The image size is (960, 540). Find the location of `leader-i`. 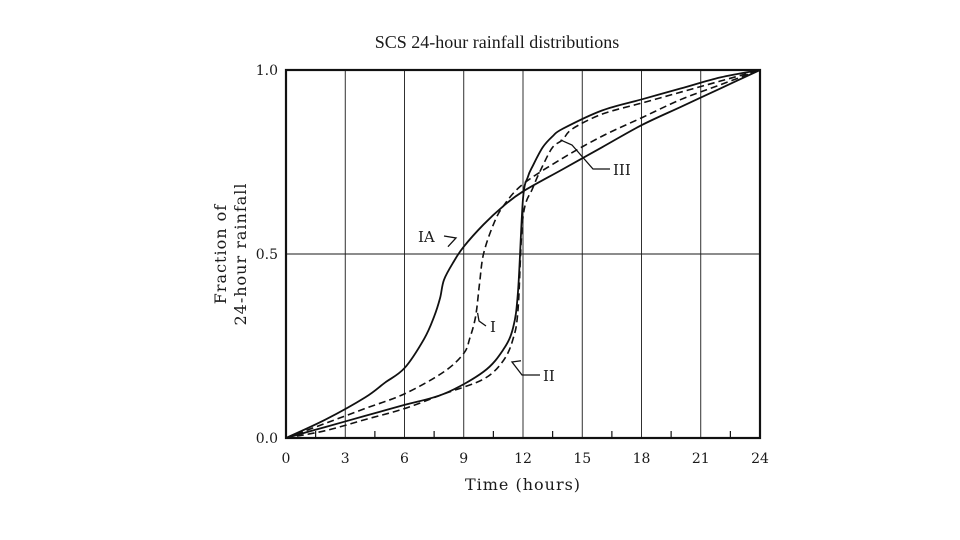

leader-i is located at coordinates (481, 319).